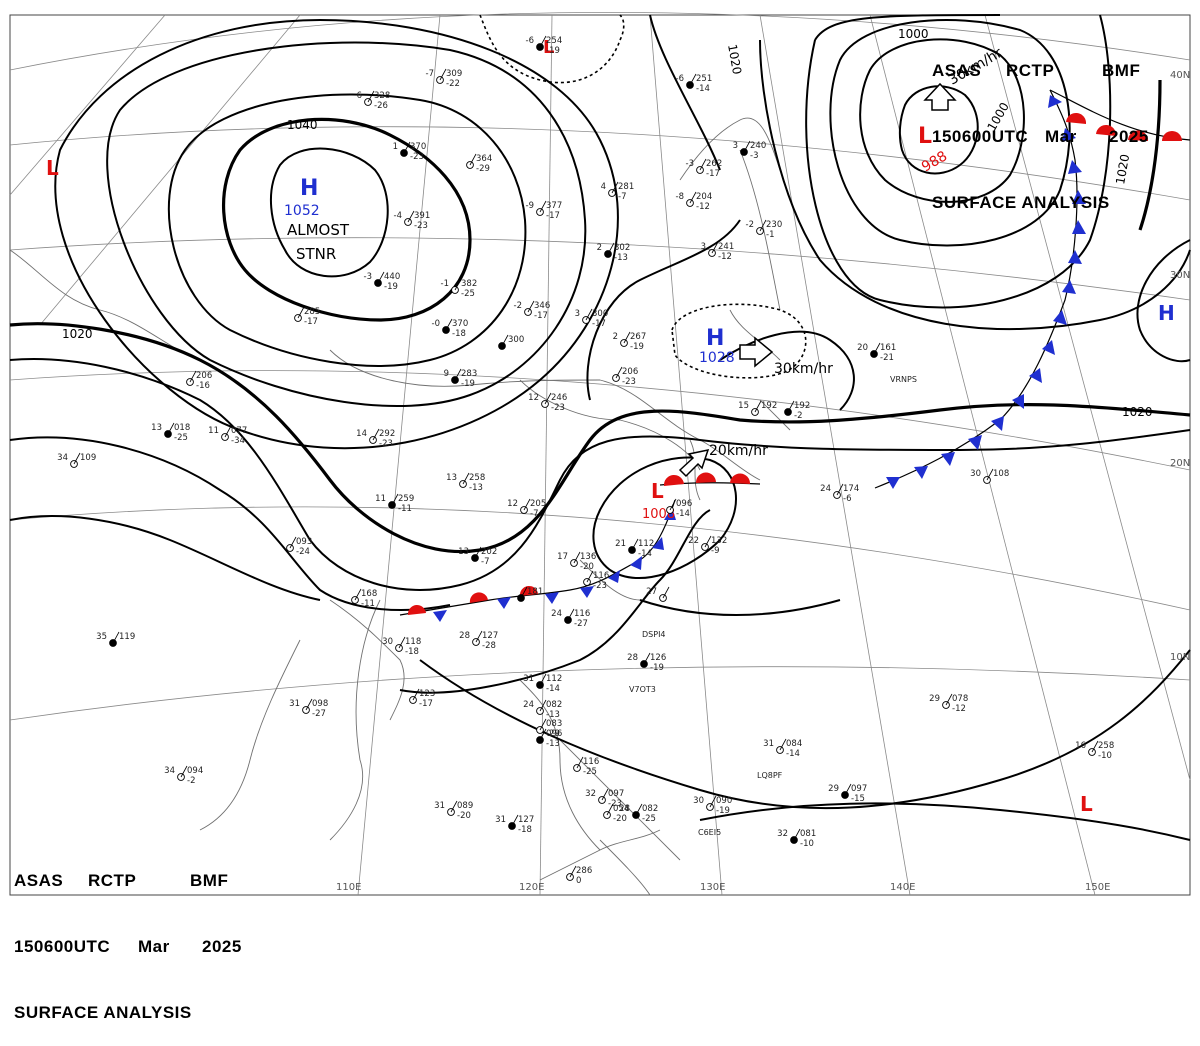  I want to click on station-pressure: 112, so click(554, 679).